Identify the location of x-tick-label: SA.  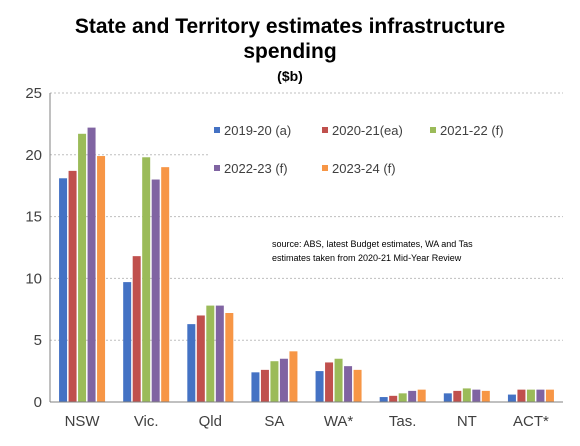
(274, 421).